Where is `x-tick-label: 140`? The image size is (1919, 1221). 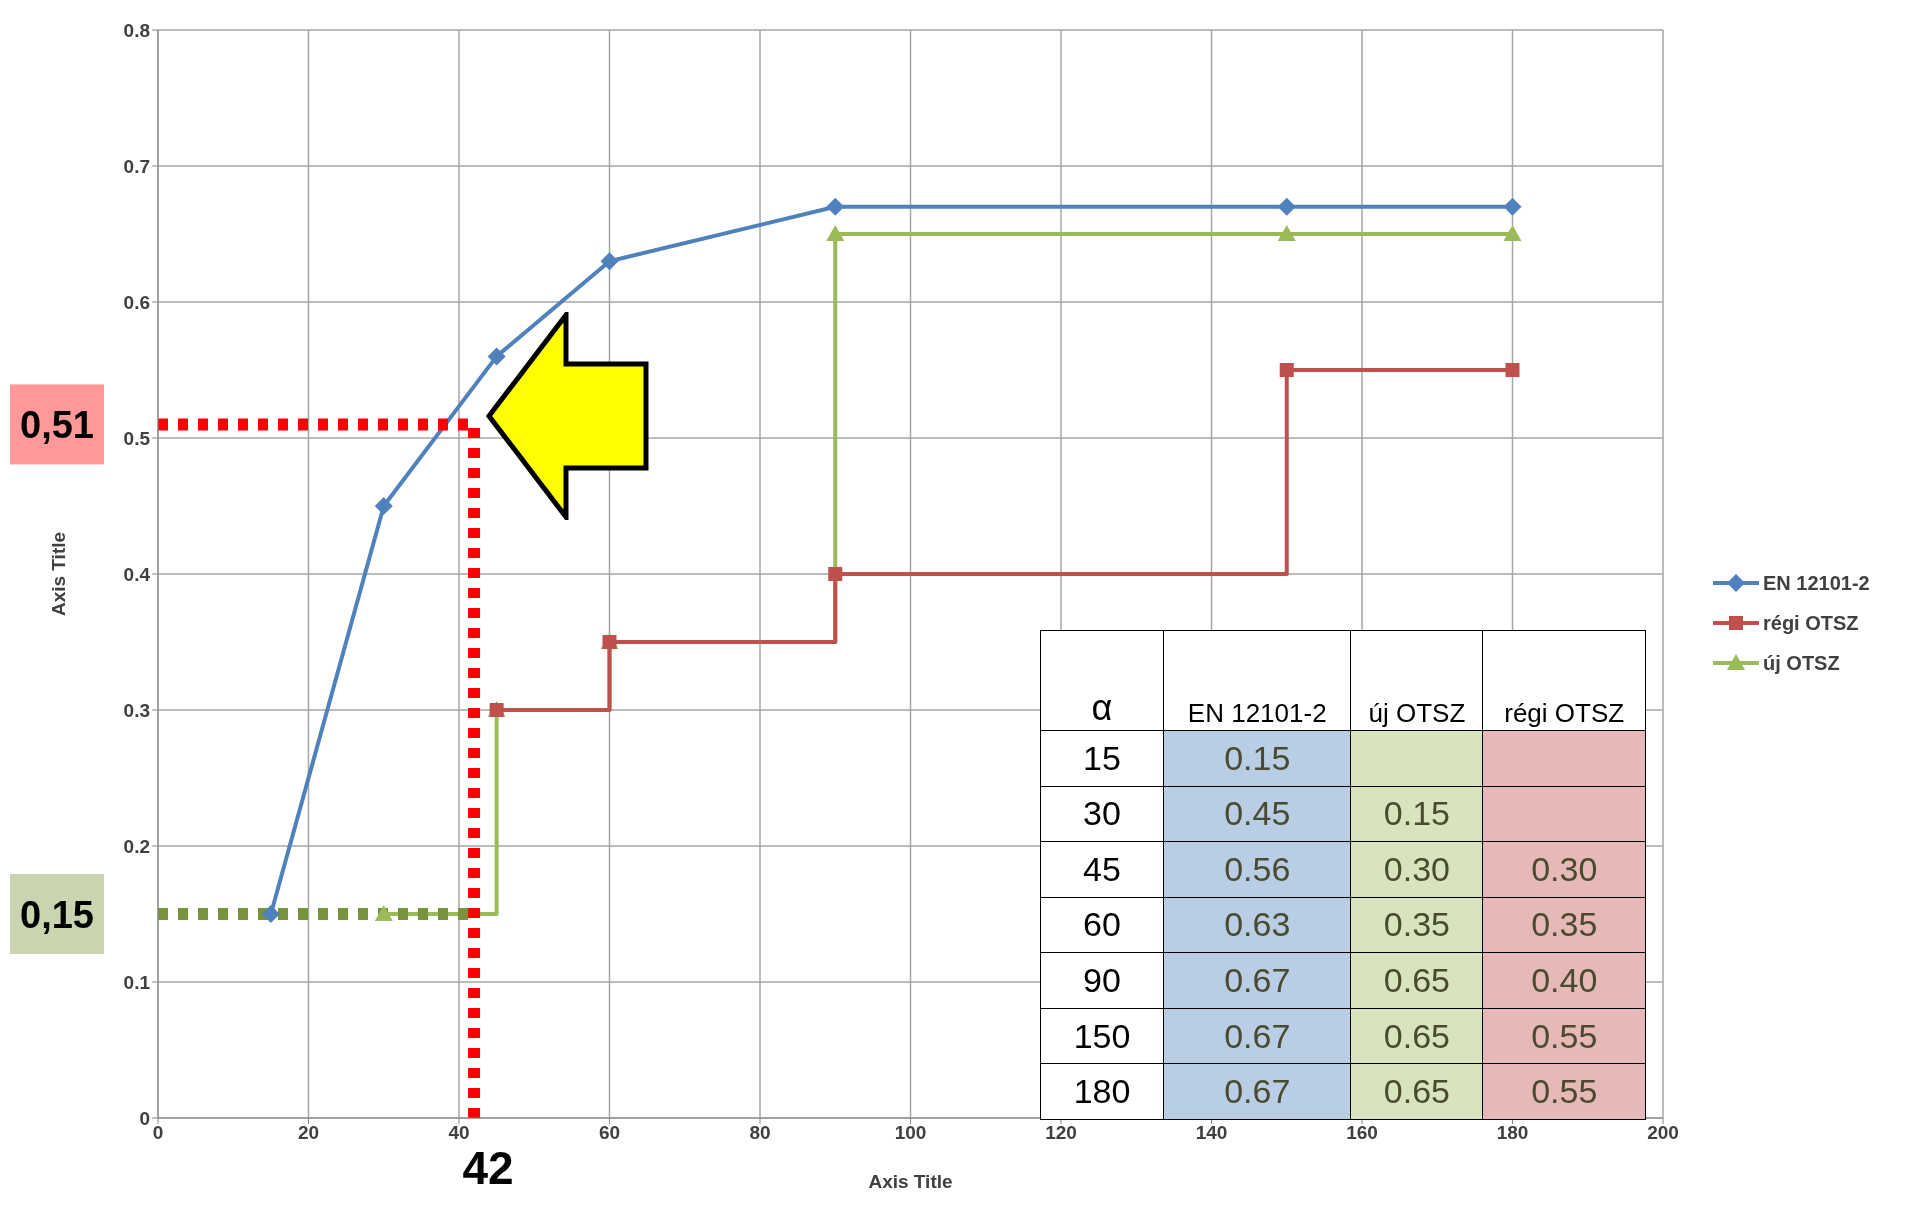
x-tick-label: 140 is located at coordinates (1211, 1133).